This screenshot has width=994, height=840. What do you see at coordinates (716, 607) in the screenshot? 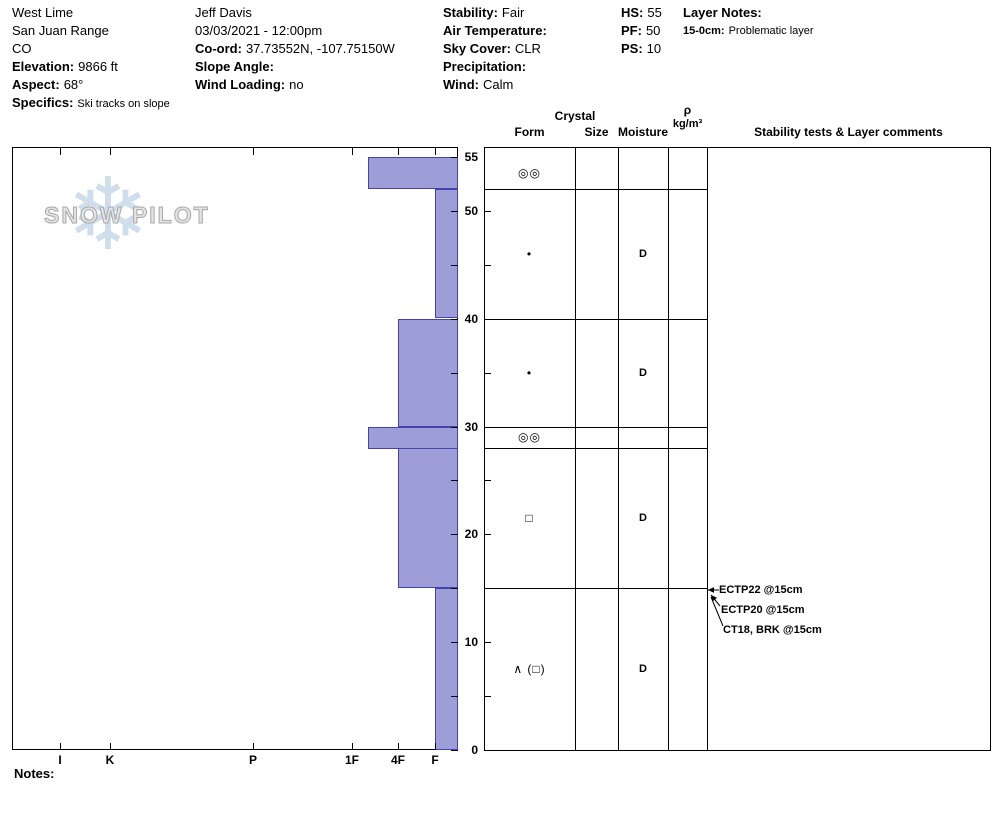
I see `test-pointer-lines` at bounding box center [716, 607].